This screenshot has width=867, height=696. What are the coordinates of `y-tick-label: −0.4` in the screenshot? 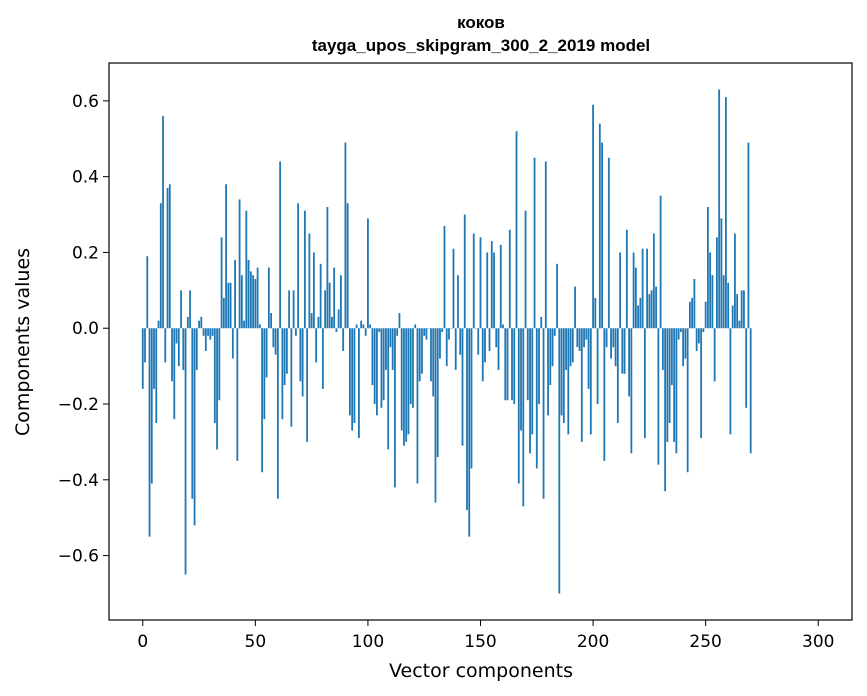 It's located at (78, 481).